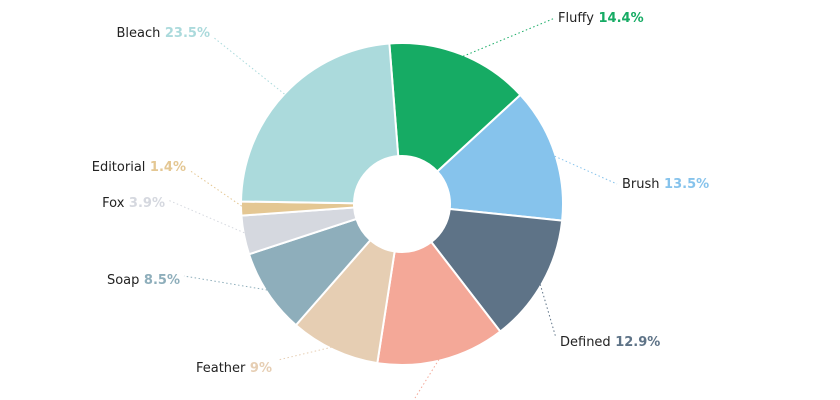 The width and height of the screenshot is (840, 400). What do you see at coordinates (584, 169) in the screenshot?
I see `leader-line-brush` at bounding box center [584, 169].